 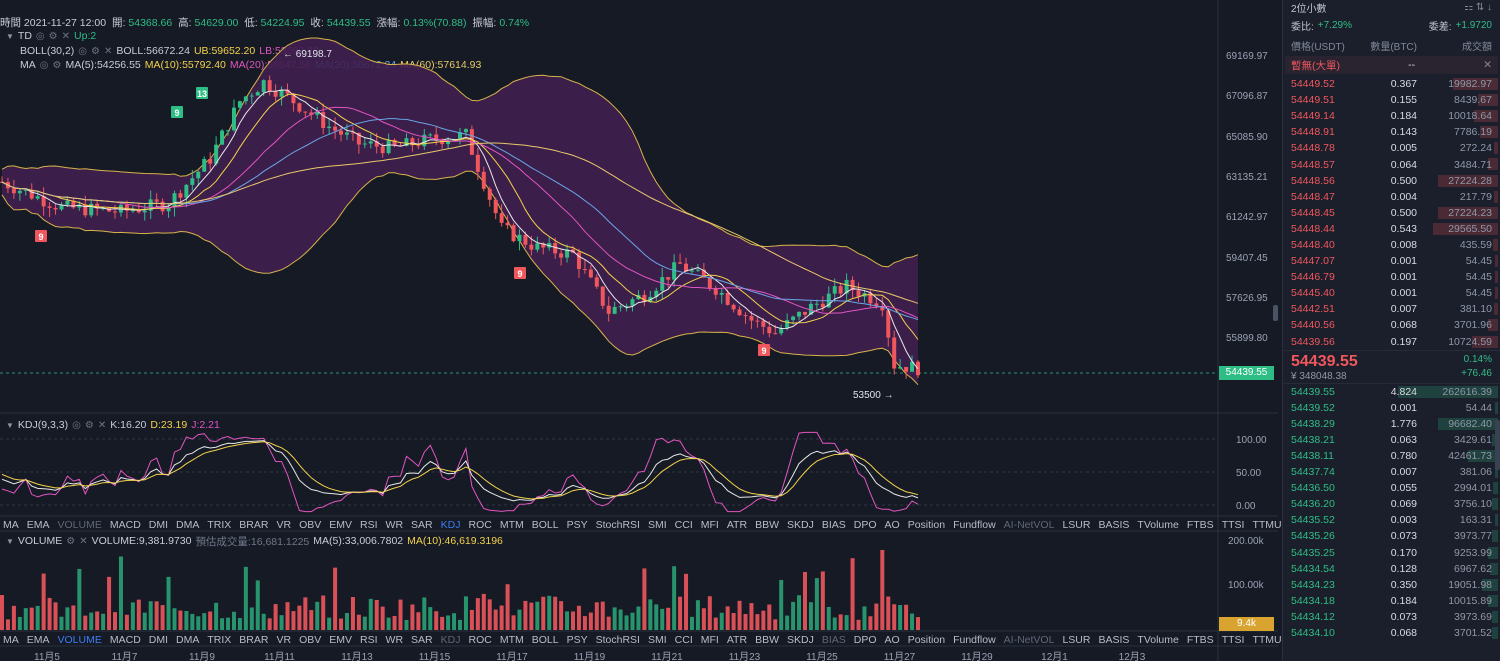 What do you see at coordinates (1391, 536) in the screenshot?
I see `bid-row: 54435.26 0.073 3973.77` at bounding box center [1391, 536].